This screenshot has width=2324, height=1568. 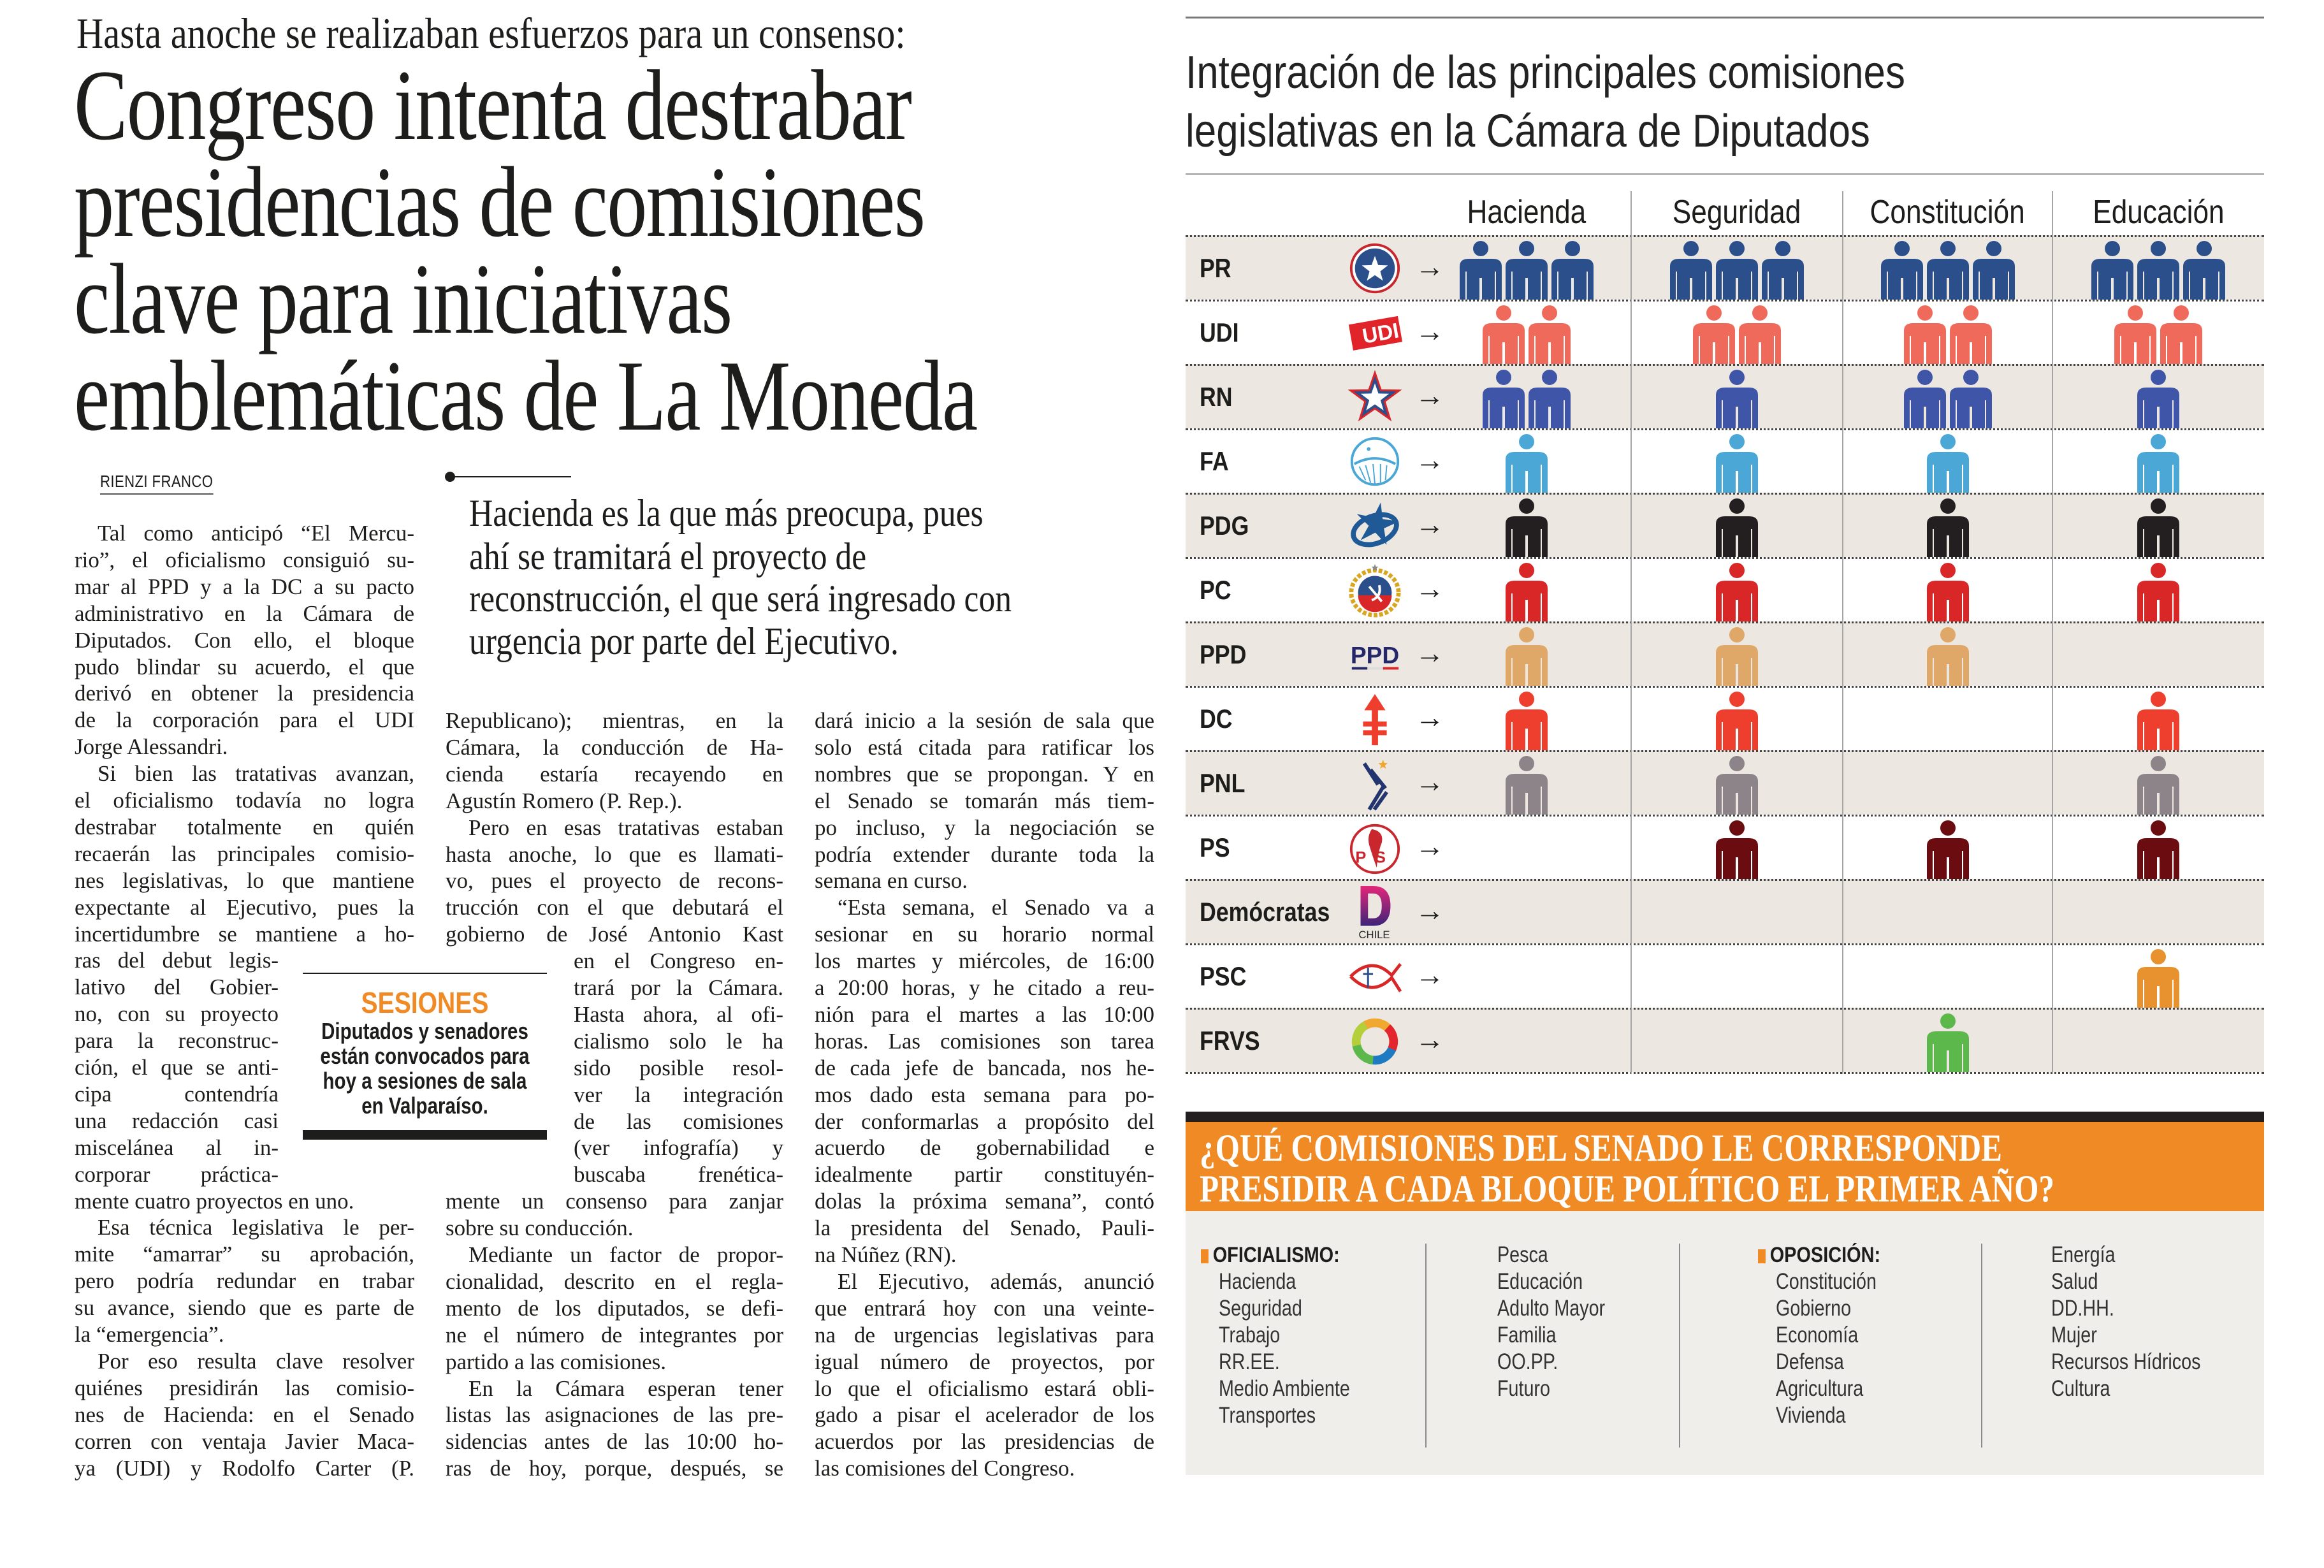 What do you see at coordinates (1527, 1335) in the screenshot?
I see `committee-list-item: Familia` at bounding box center [1527, 1335].